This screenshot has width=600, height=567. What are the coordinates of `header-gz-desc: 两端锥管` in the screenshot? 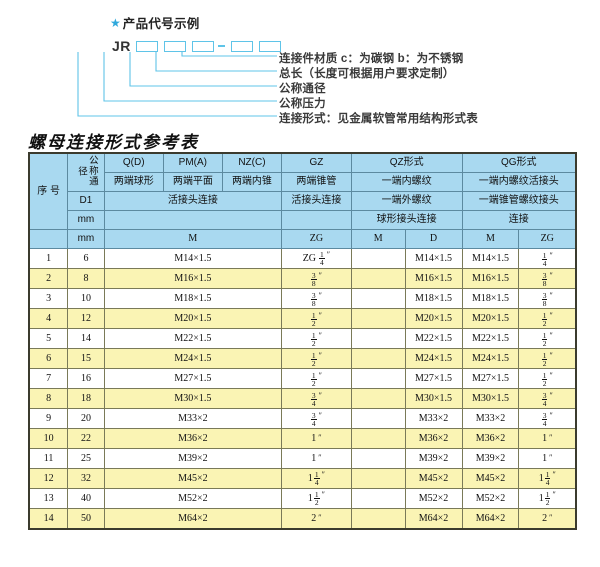 It's located at (316, 182).